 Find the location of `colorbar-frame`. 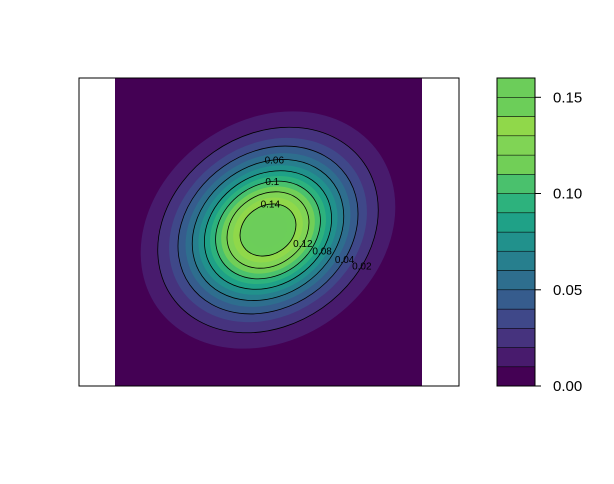

colorbar-frame is located at coordinates (516, 232).